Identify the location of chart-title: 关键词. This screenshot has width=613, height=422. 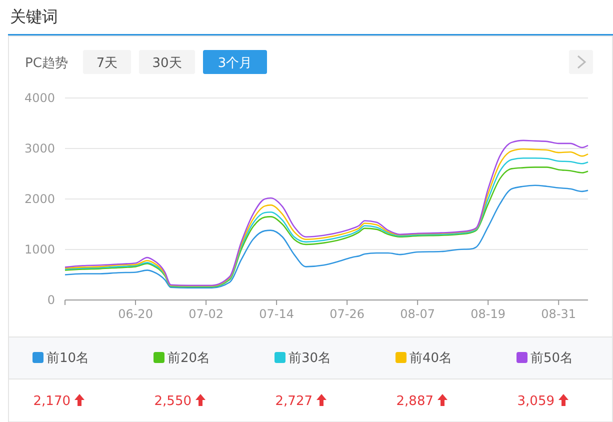
(34, 16).